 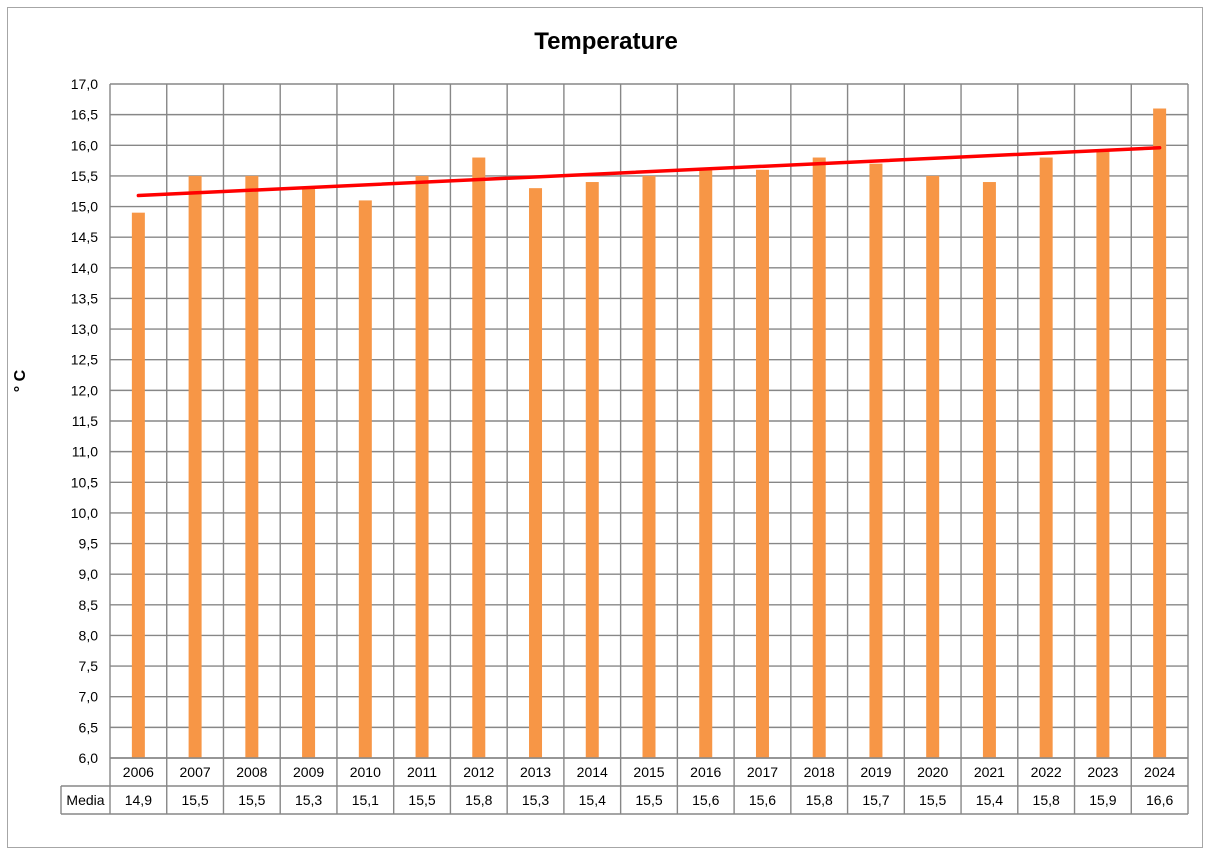 I want to click on y-tick-label: 15,0, so click(x=84, y=207).